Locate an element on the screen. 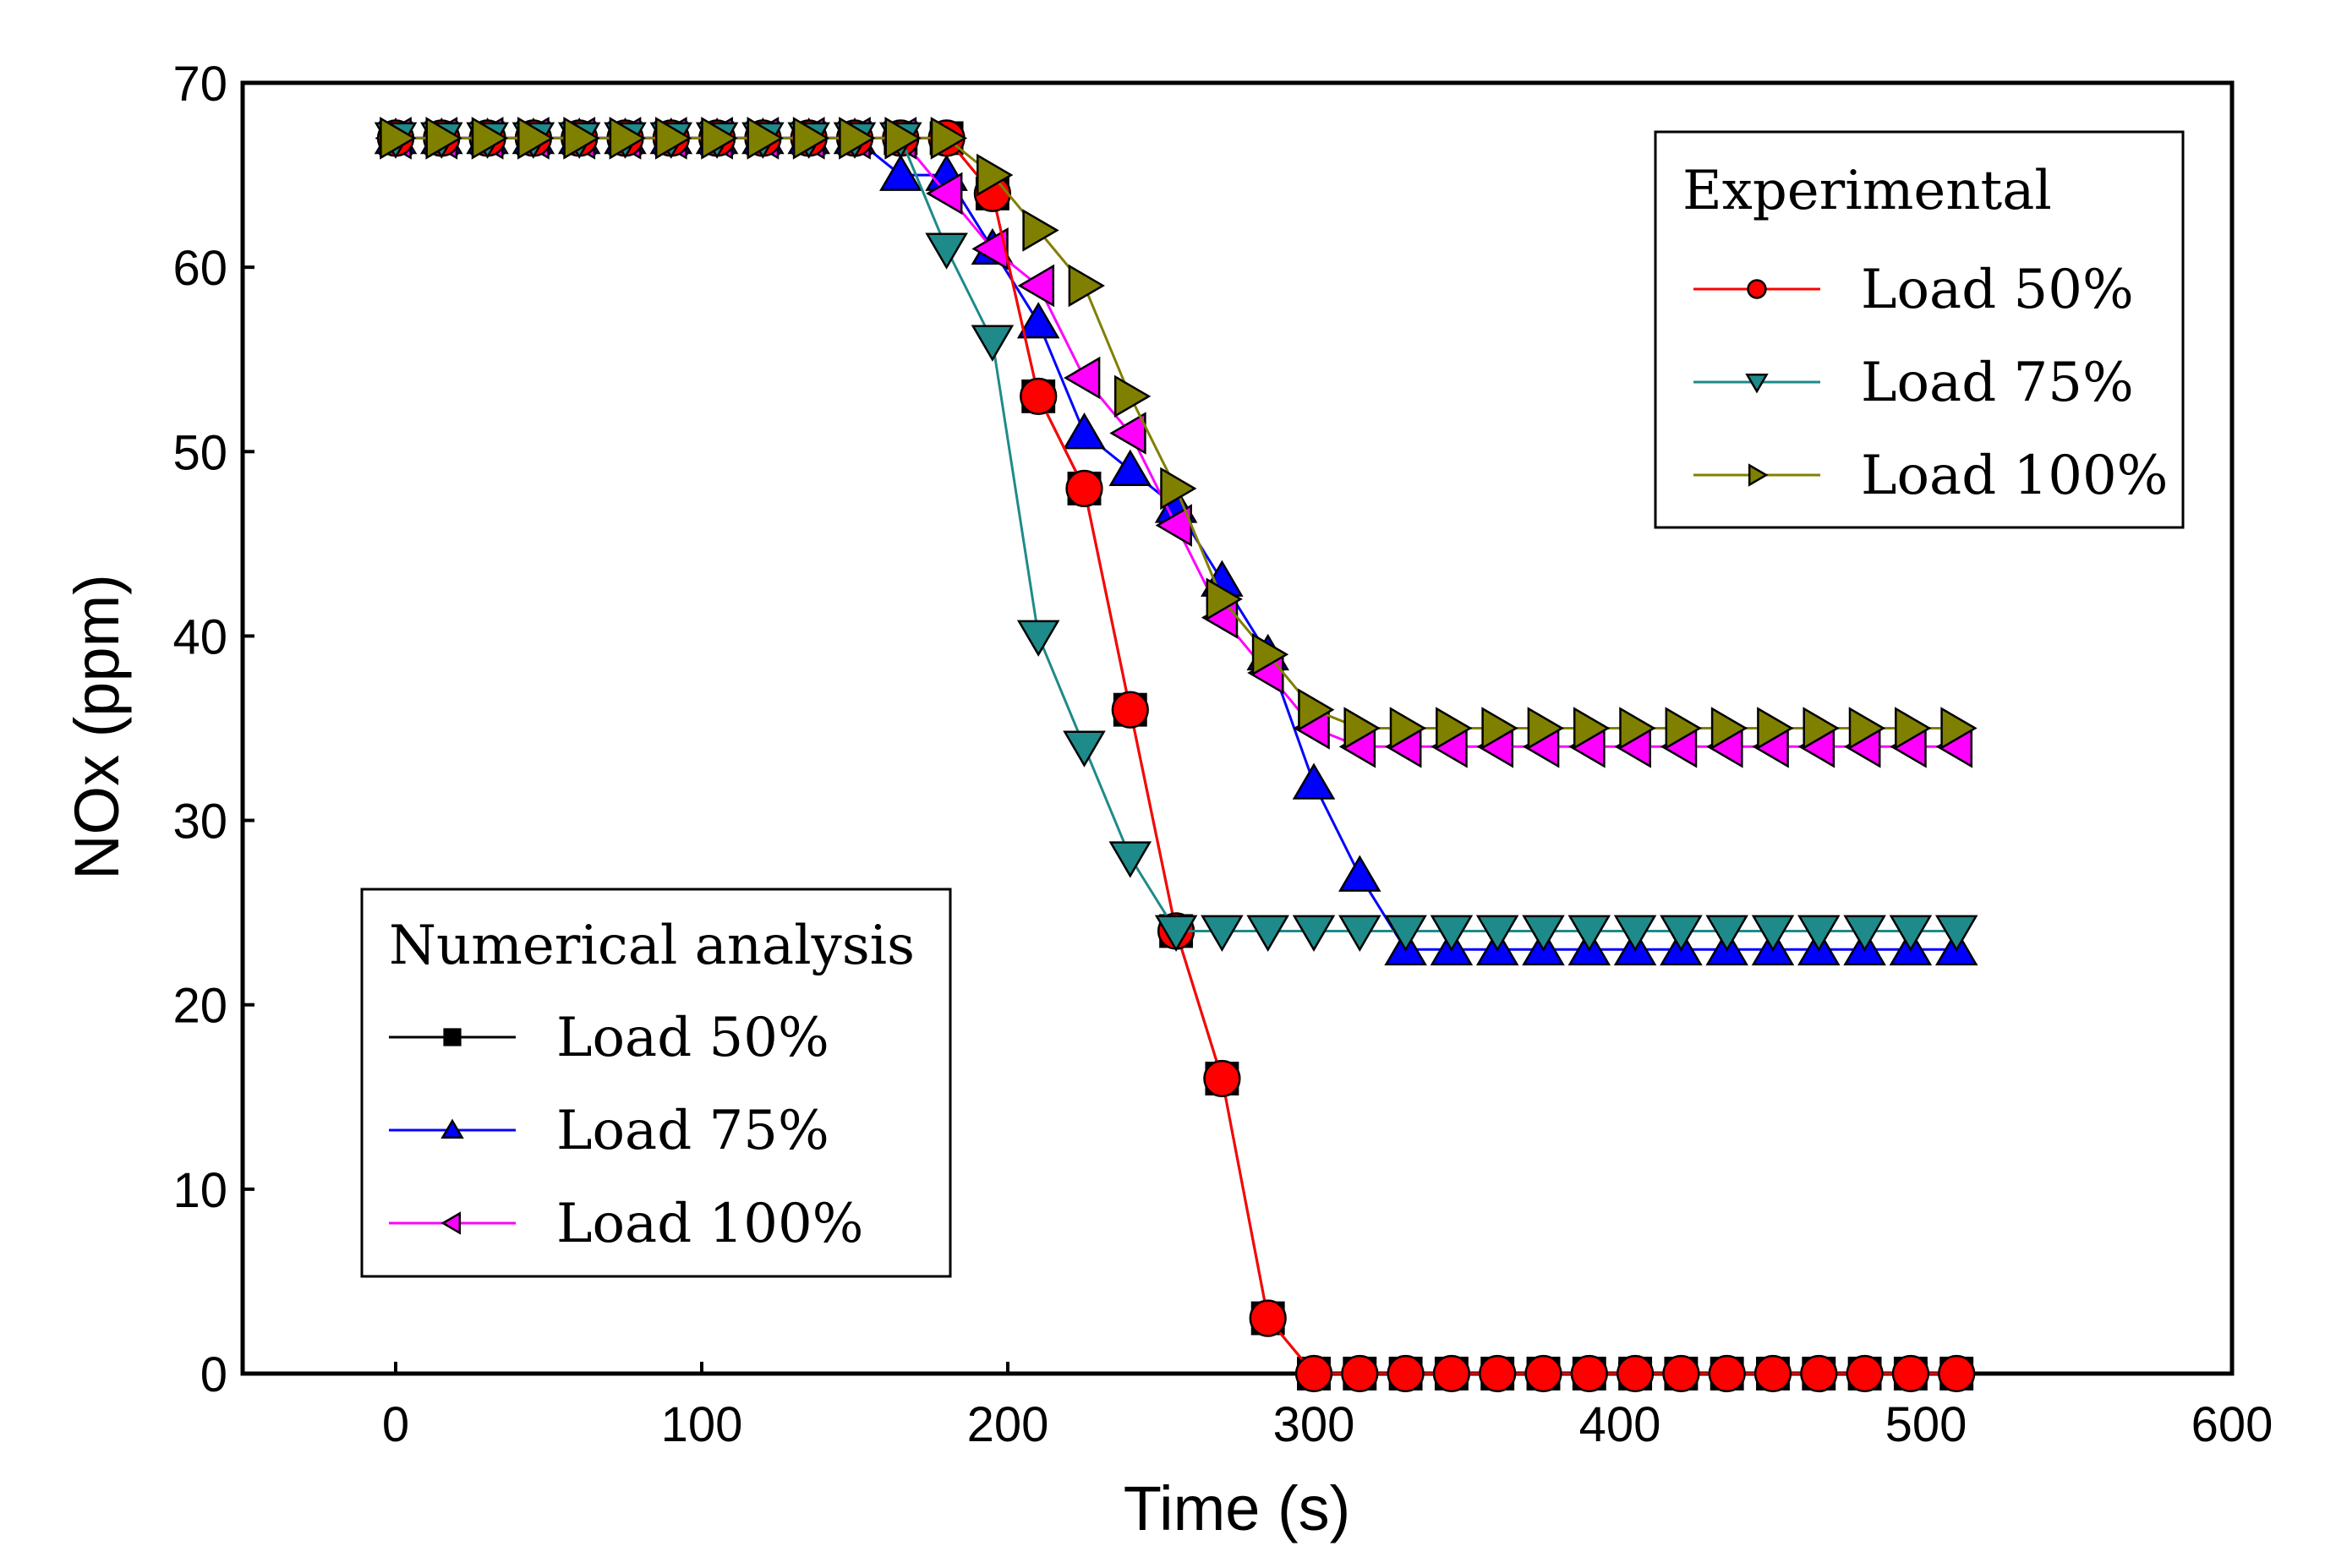 The height and width of the screenshot is (1568, 2336). legend-numerical-items: Load 50% Load 75% Load 100% is located at coordinates (626, 1131).